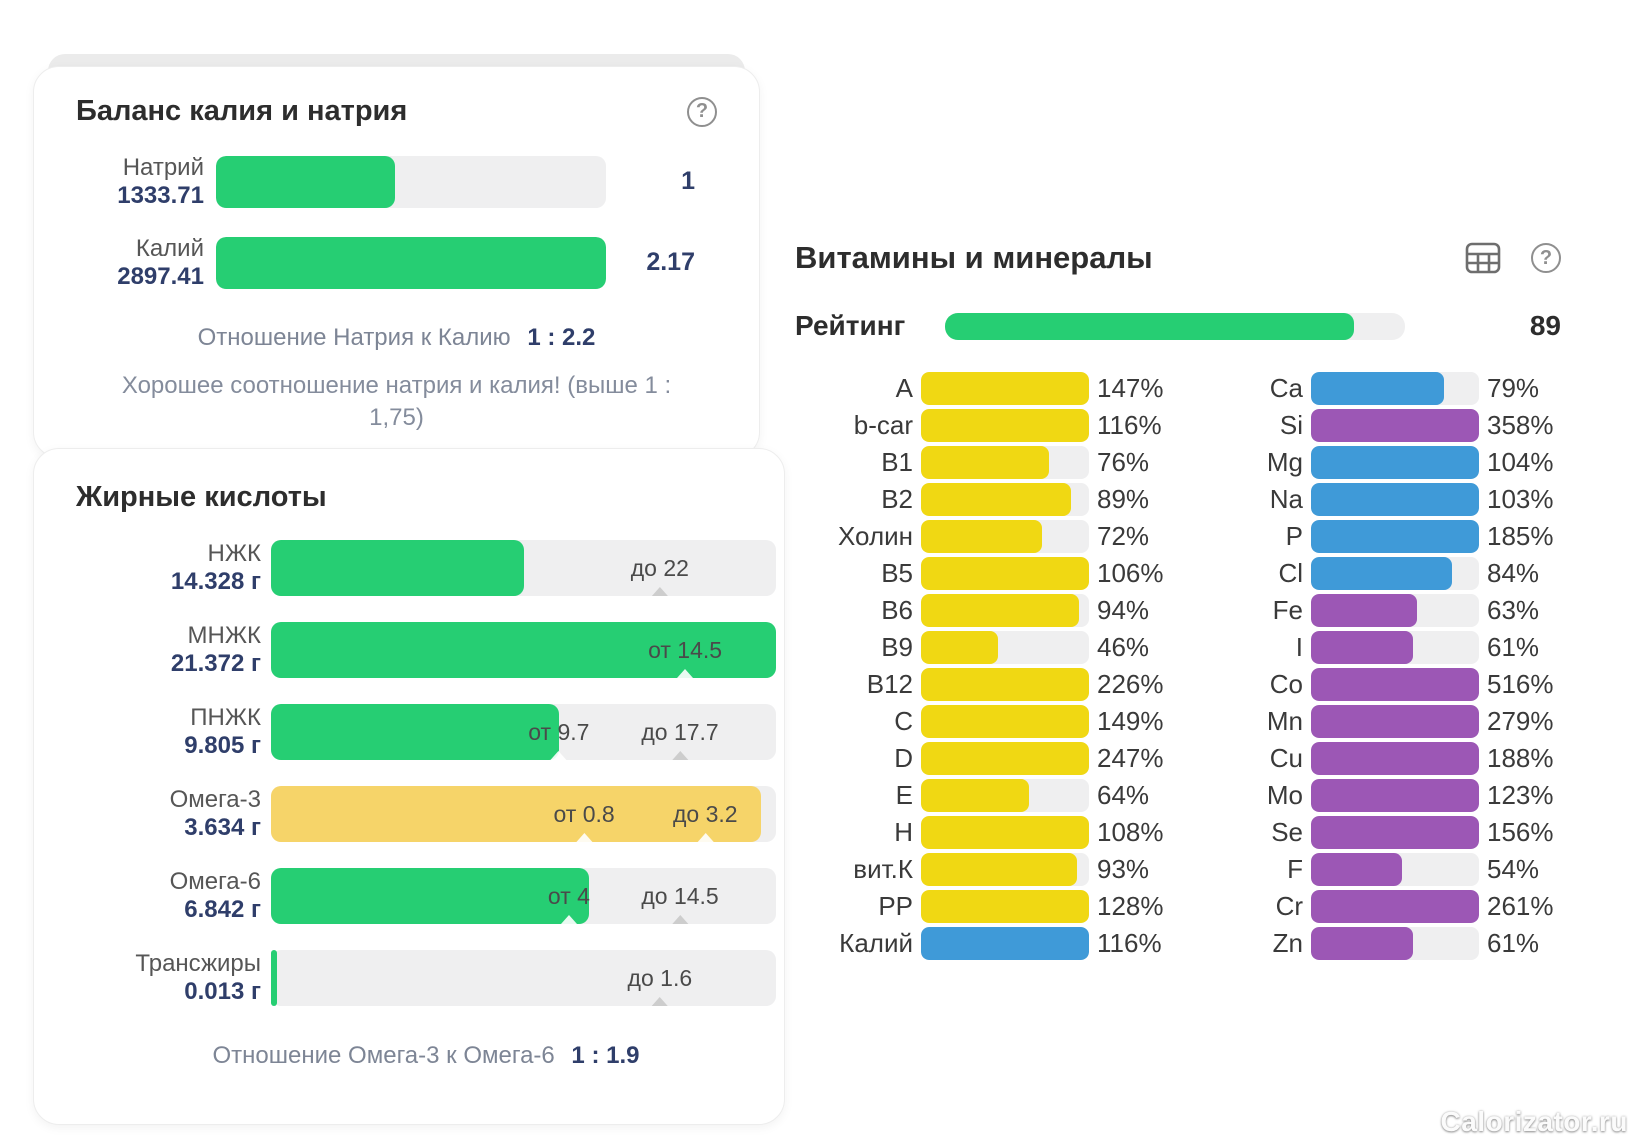  Describe the element at coordinates (222, 909) in the screenshot. I see `fatty-acid-amount: 6.842 г` at that location.